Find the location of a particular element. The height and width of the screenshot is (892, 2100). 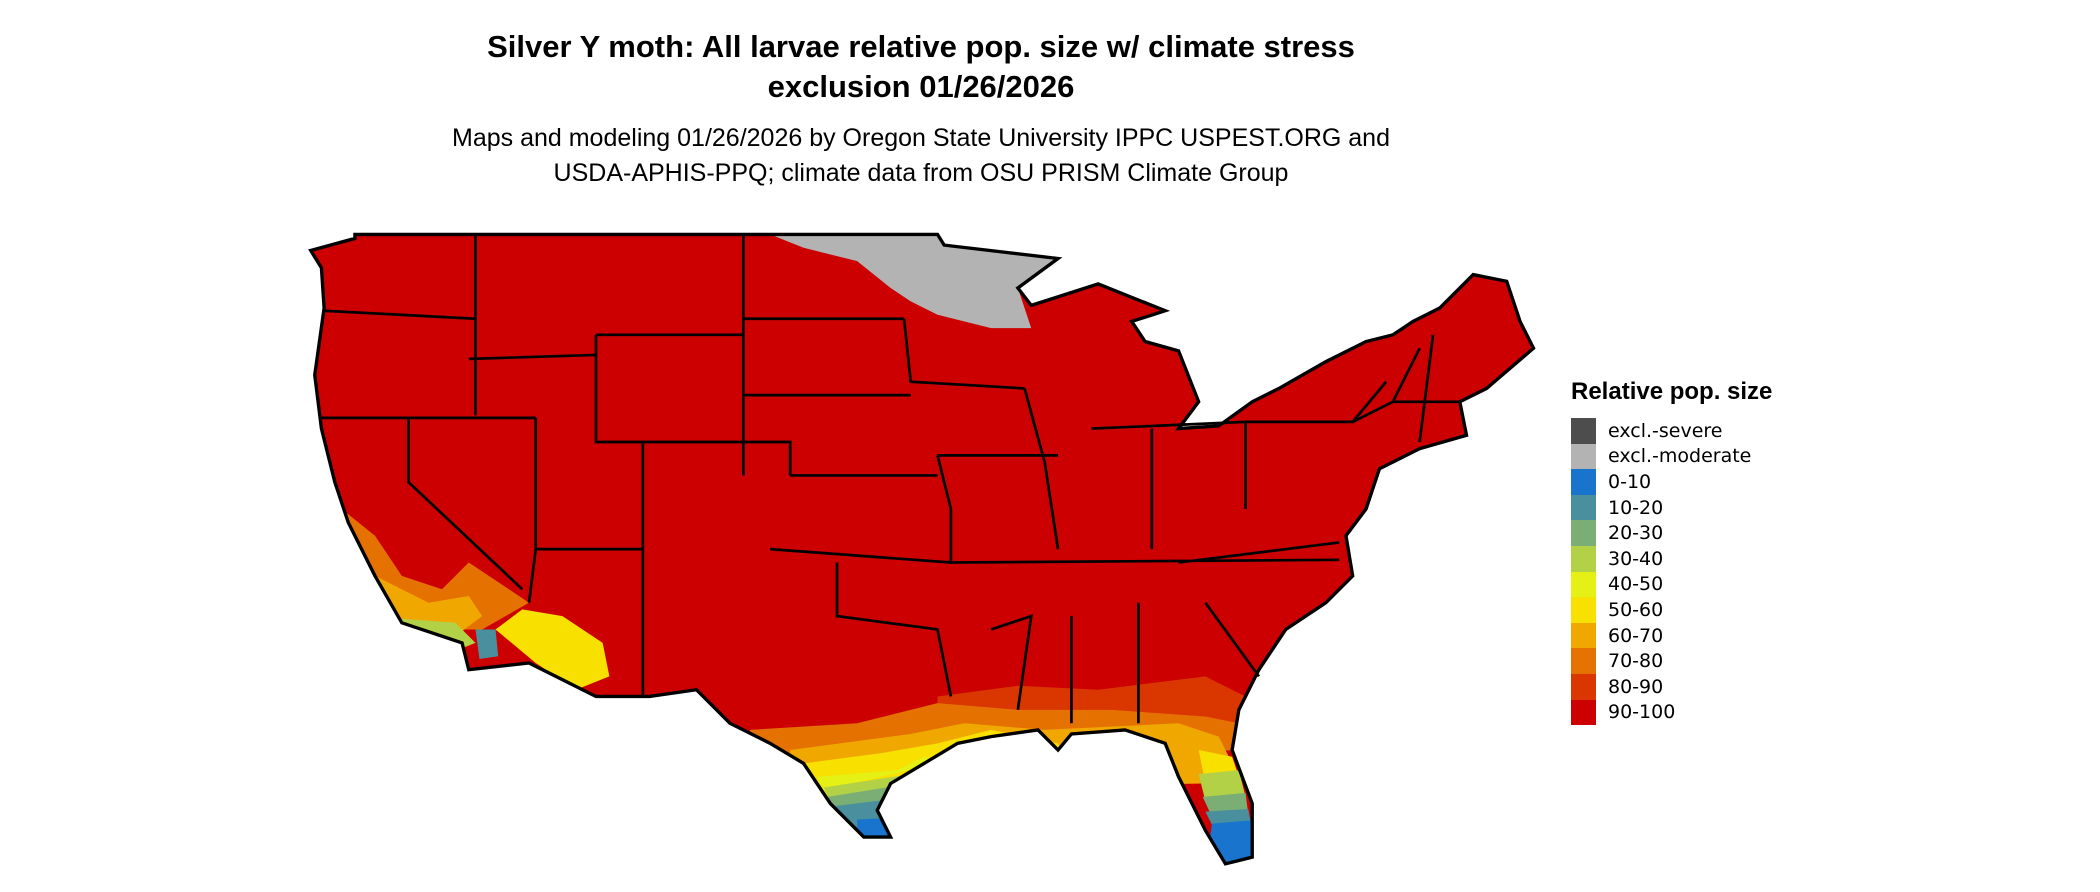

legend-item: 0-10 is located at coordinates (1671, 482).